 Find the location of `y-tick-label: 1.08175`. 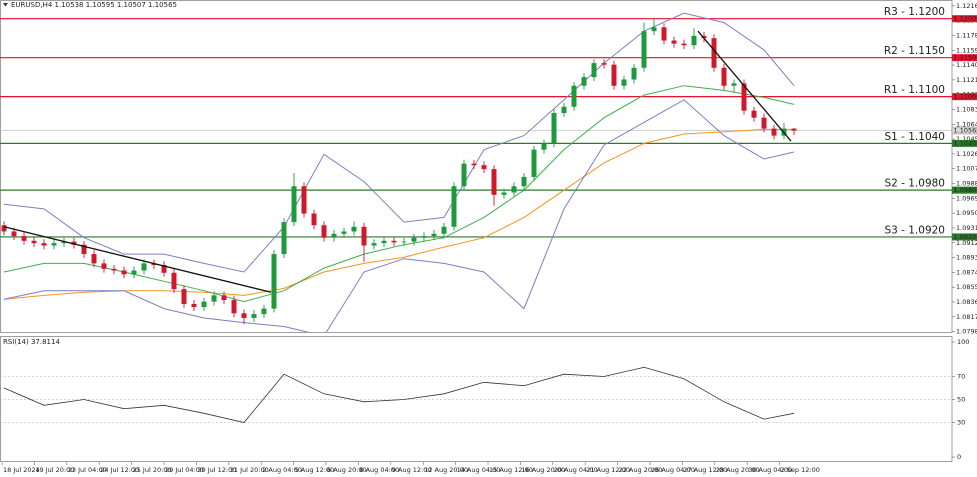

y-tick-label: 1.08175 is located at coordinates (966, 317).